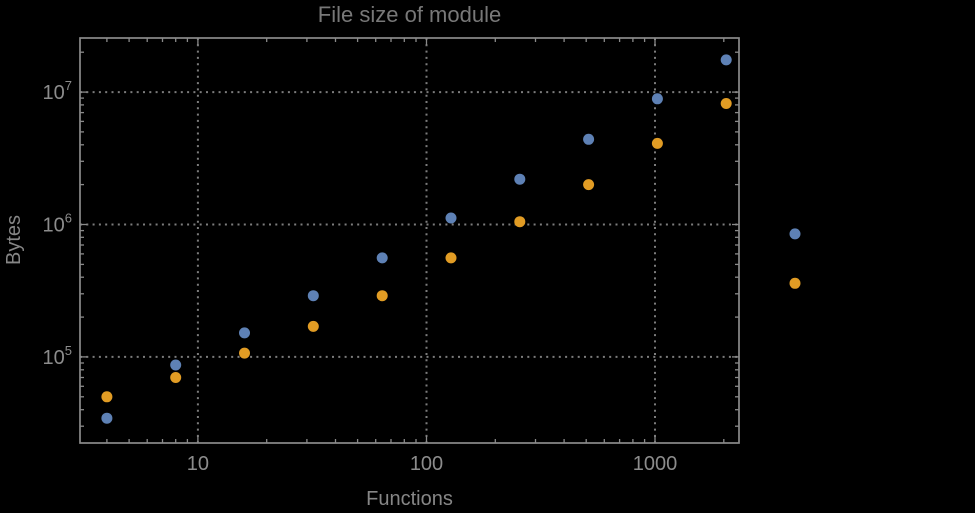 Image resolution: width=975 pixels, height=513 pixels. What do you see at coordinates (426, 464) in the screenshot?
I see `x-tick-label: 100` at bounding box center [426, 464].